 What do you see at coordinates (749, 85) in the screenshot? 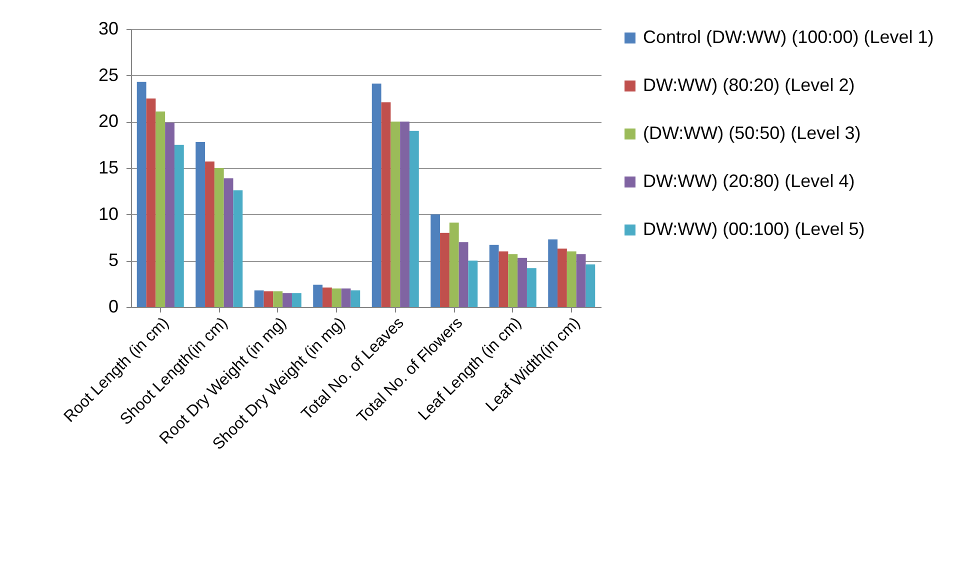
I see `legend-label: DW:WW) (80:20) (Level 2)` at bounding box center [749, 85].